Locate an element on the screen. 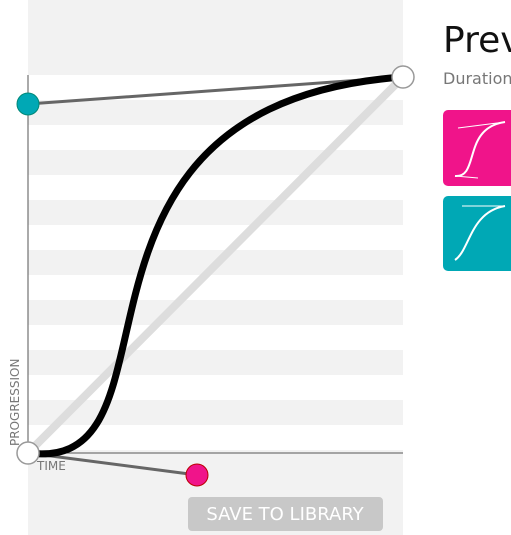 This screenshot has height=535, width=511. end-point is located at coordinates (403, 77).